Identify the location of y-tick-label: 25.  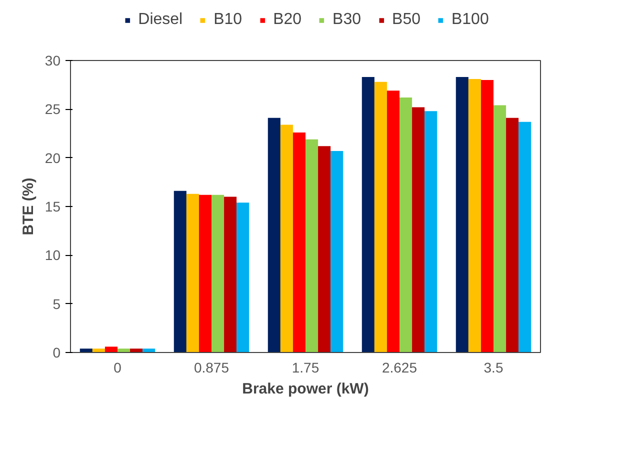
(52, 109).